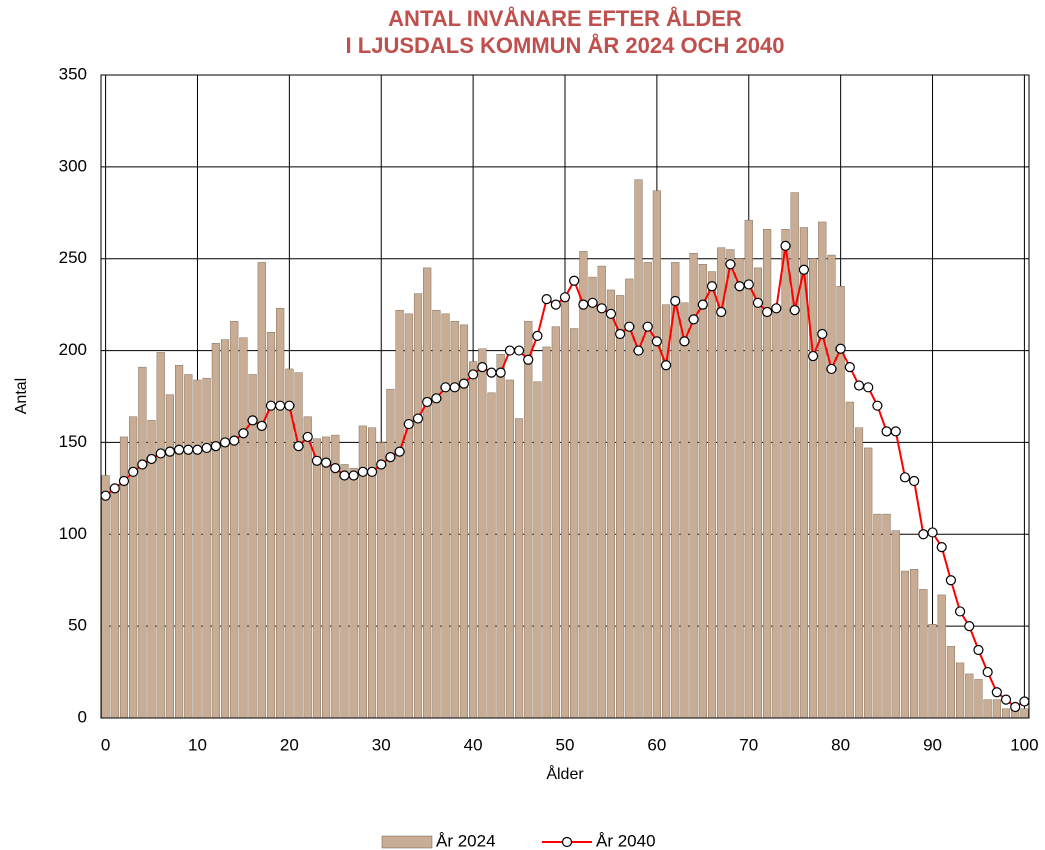 The image size is (1045, 850). Describe the element at coordinates (1024, 744) in the screenshot. I see `x-tick-label: 100` at that location.